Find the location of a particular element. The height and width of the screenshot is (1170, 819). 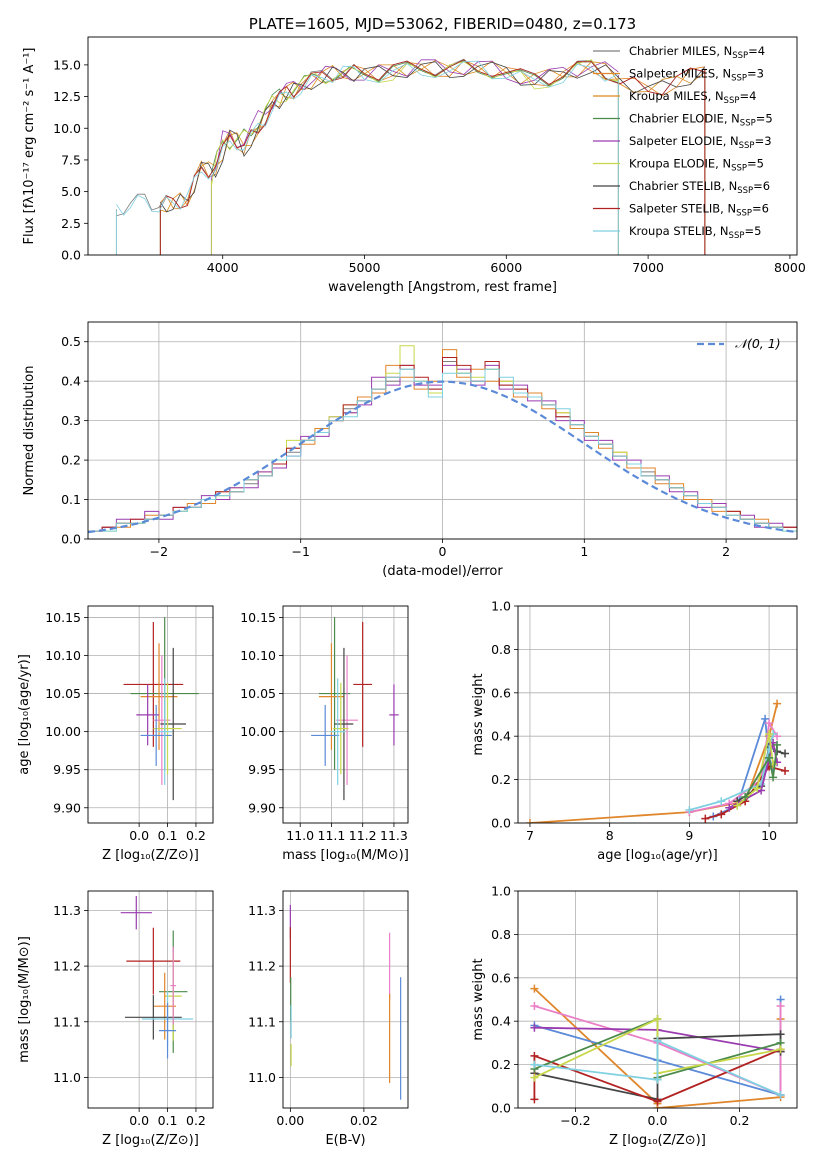

y-tick-label: 0.2 is located at coordinates (71, 460).